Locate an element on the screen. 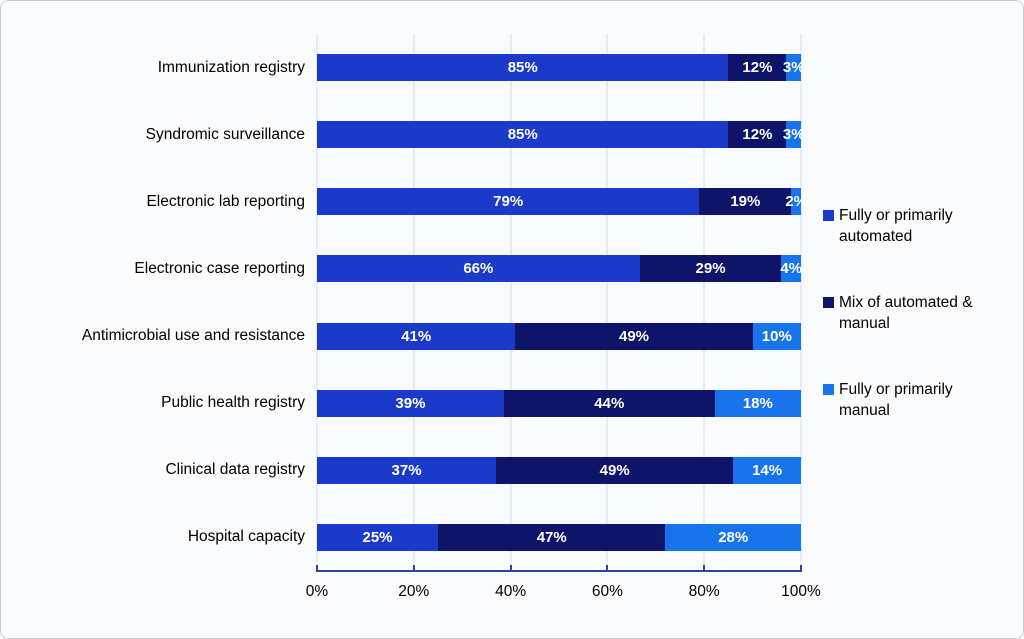  category-label: Antimicrobial use and resistance is located at coordinates (193, 336).